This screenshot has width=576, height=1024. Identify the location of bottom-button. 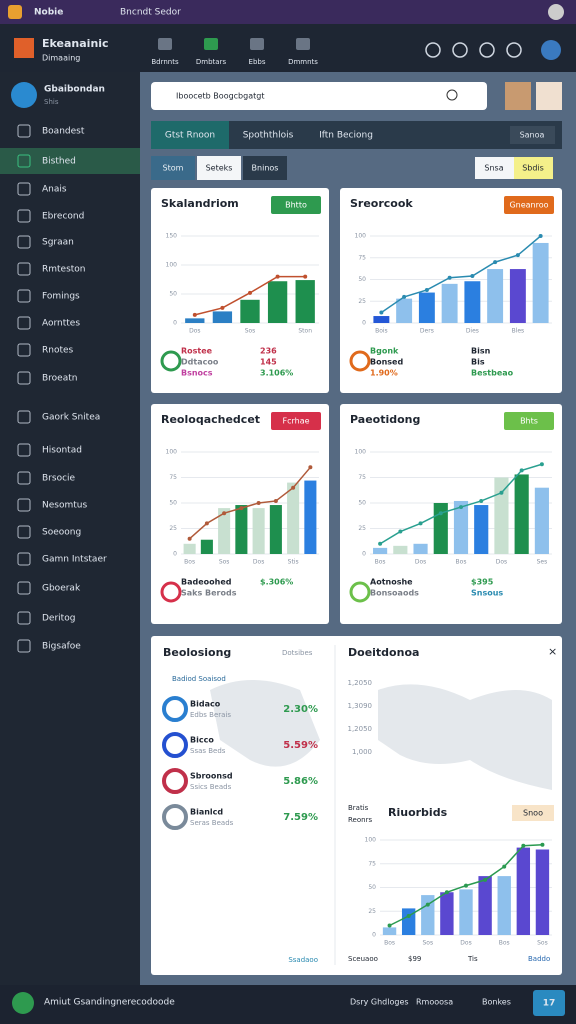
(549, 1003).